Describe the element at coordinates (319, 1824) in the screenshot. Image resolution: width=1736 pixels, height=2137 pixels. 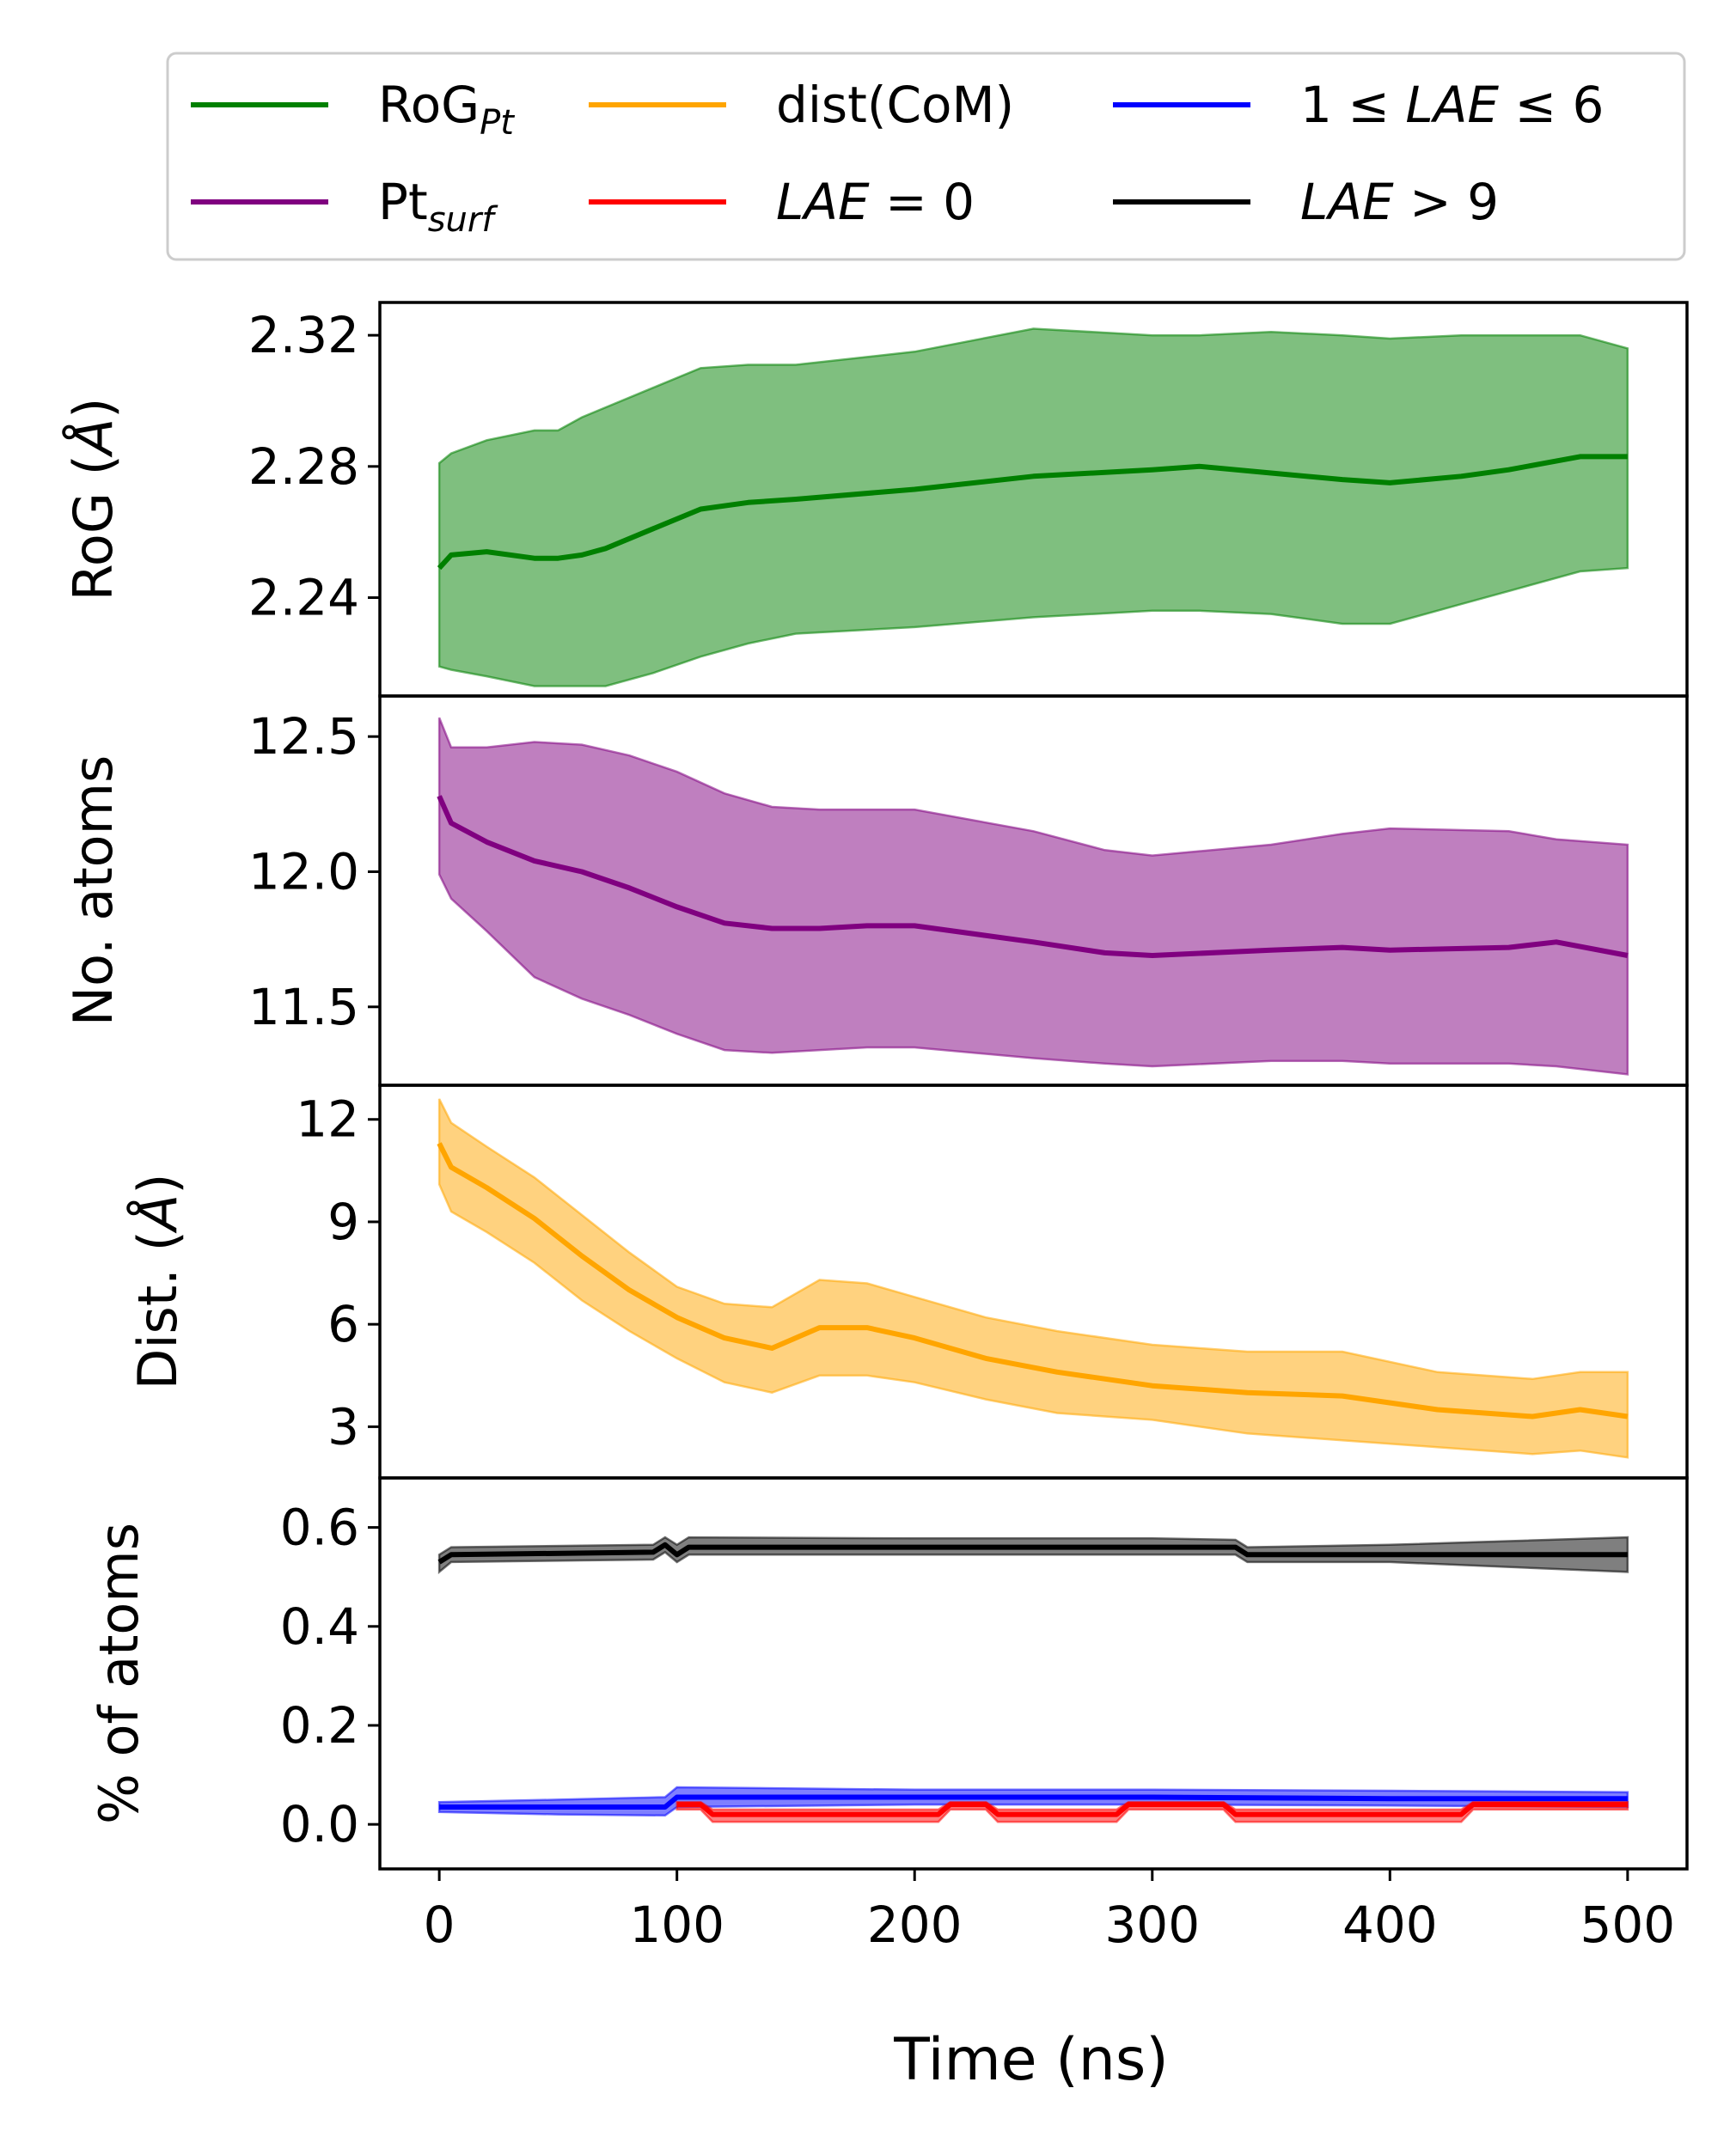
I see `y-tick-label: 0.0` at that location.